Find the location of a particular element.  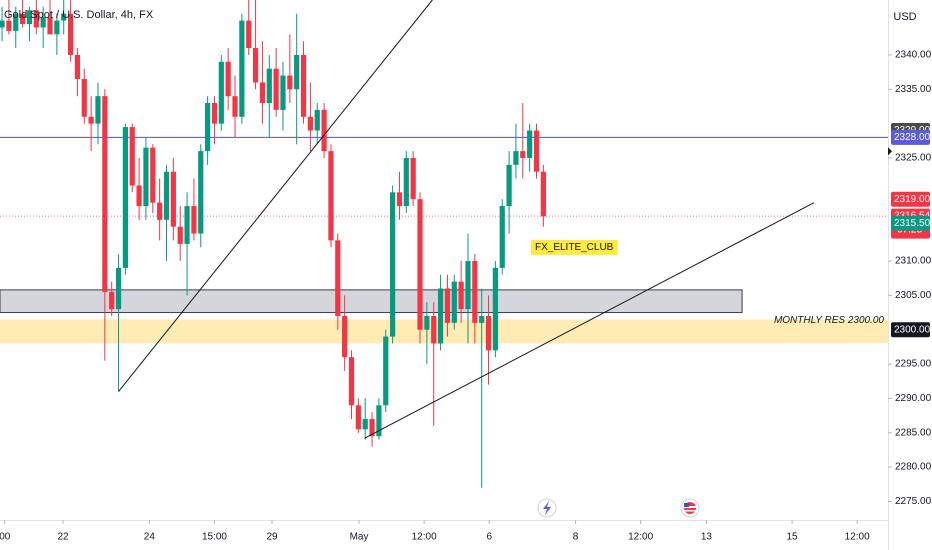

y-tick-label: 2280.00 is located at coordinates (913, 467).